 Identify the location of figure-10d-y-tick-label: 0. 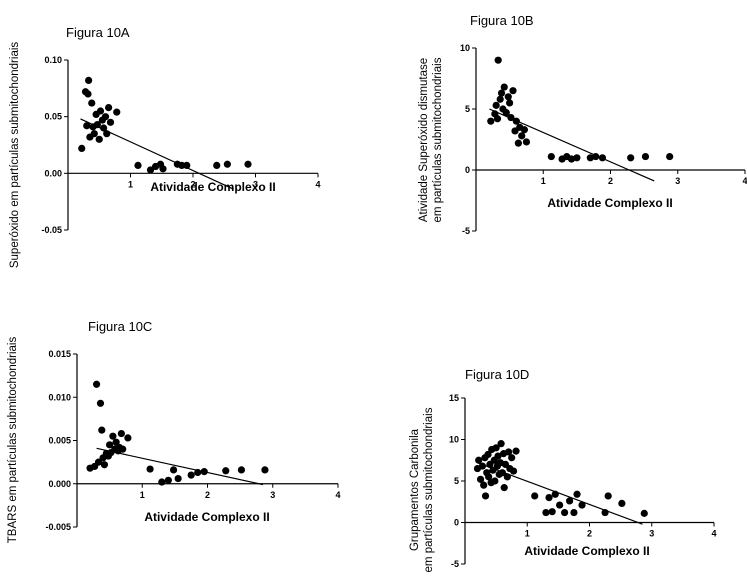
(456, 523).